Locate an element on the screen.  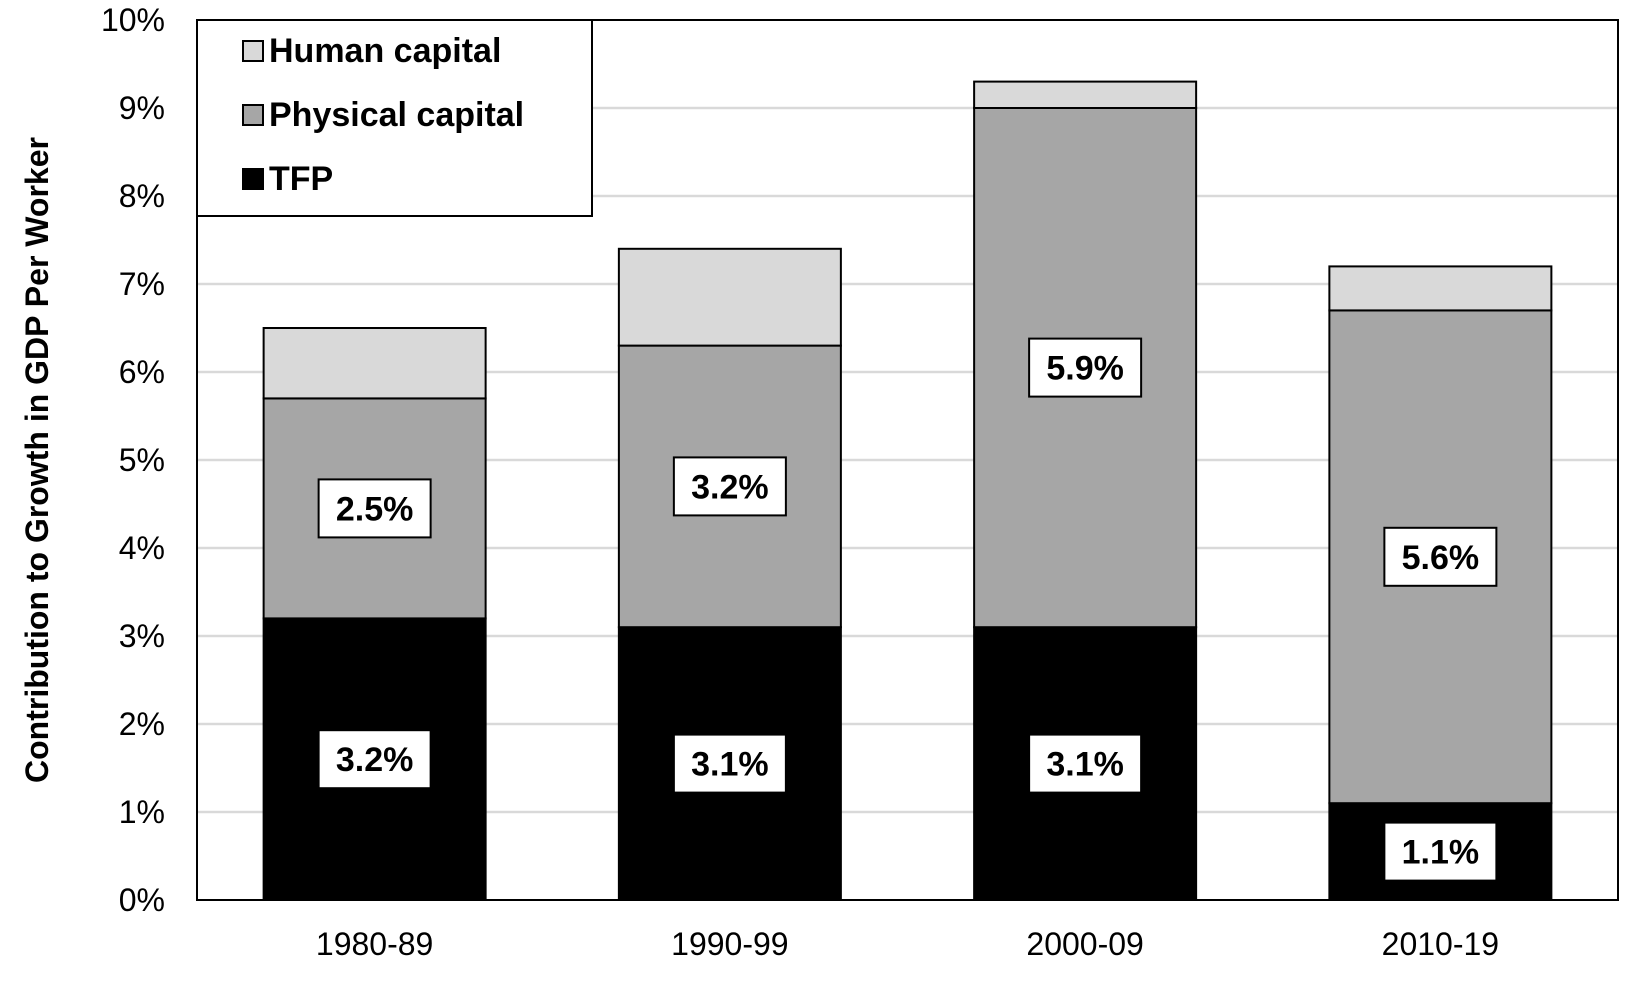
x-tick-label: 1980-89 is located at coordinates (374, 944).